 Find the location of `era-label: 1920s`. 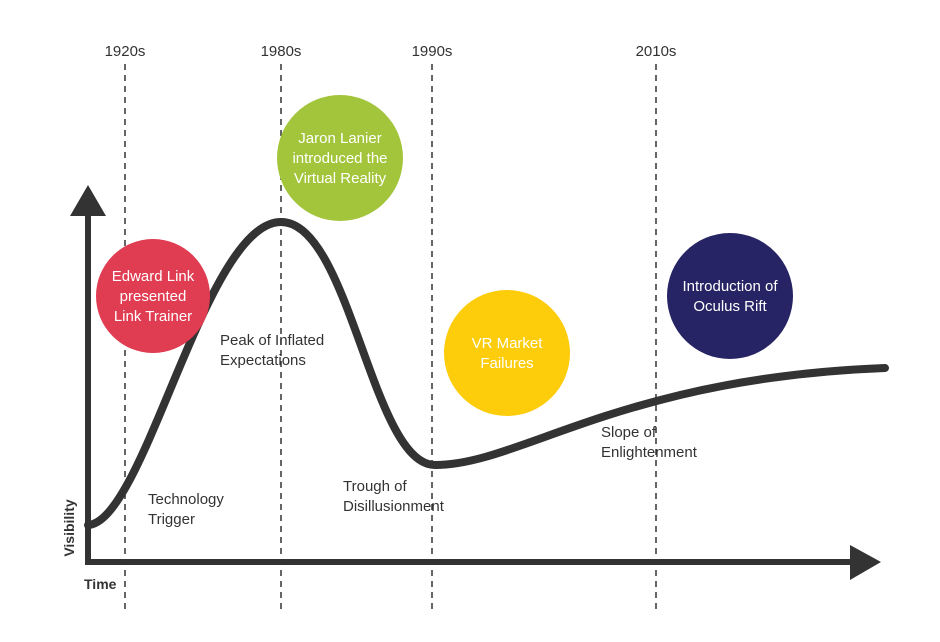

era-label: 1920s is located at coordinates (125, 51).